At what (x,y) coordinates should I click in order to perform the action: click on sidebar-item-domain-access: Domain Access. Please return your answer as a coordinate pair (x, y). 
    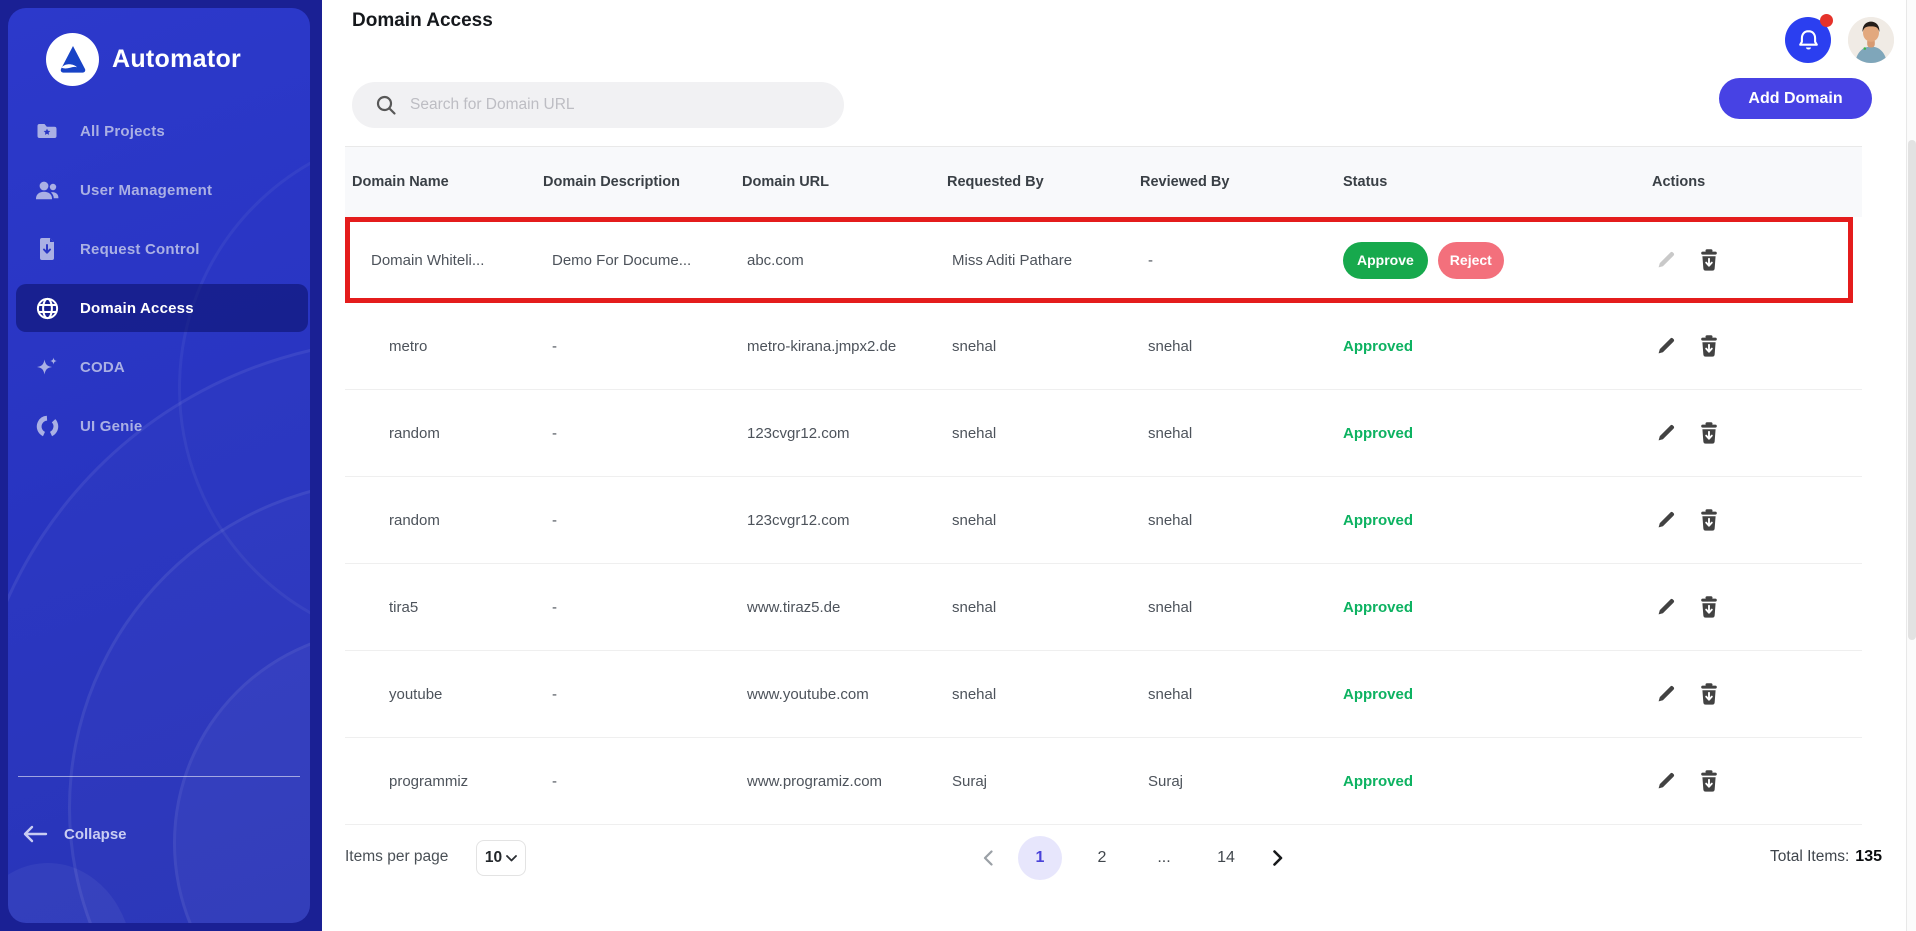
    Looking at the image, I should click on (162, 308).